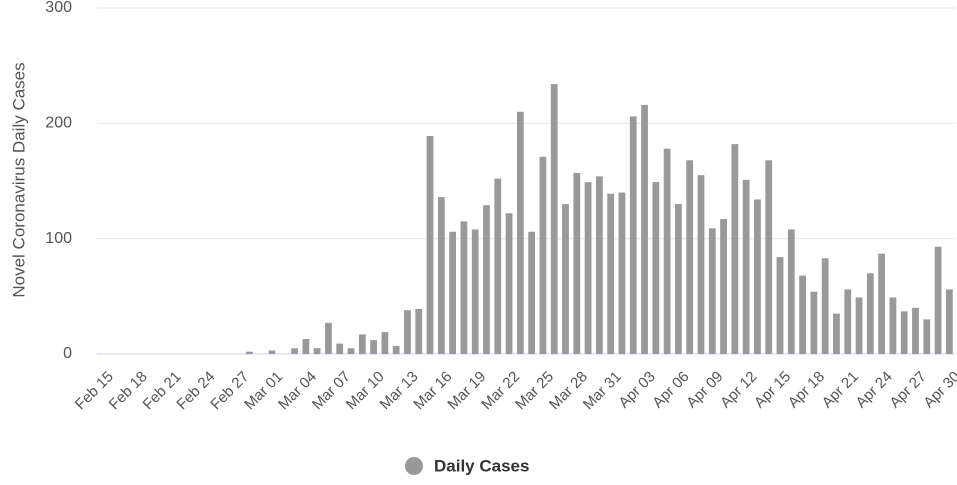 The height and width of the screenshot is (485, 957). Describe the element at coordinates (414, 466) in the screenshot. I see `legend-marker` at that location.